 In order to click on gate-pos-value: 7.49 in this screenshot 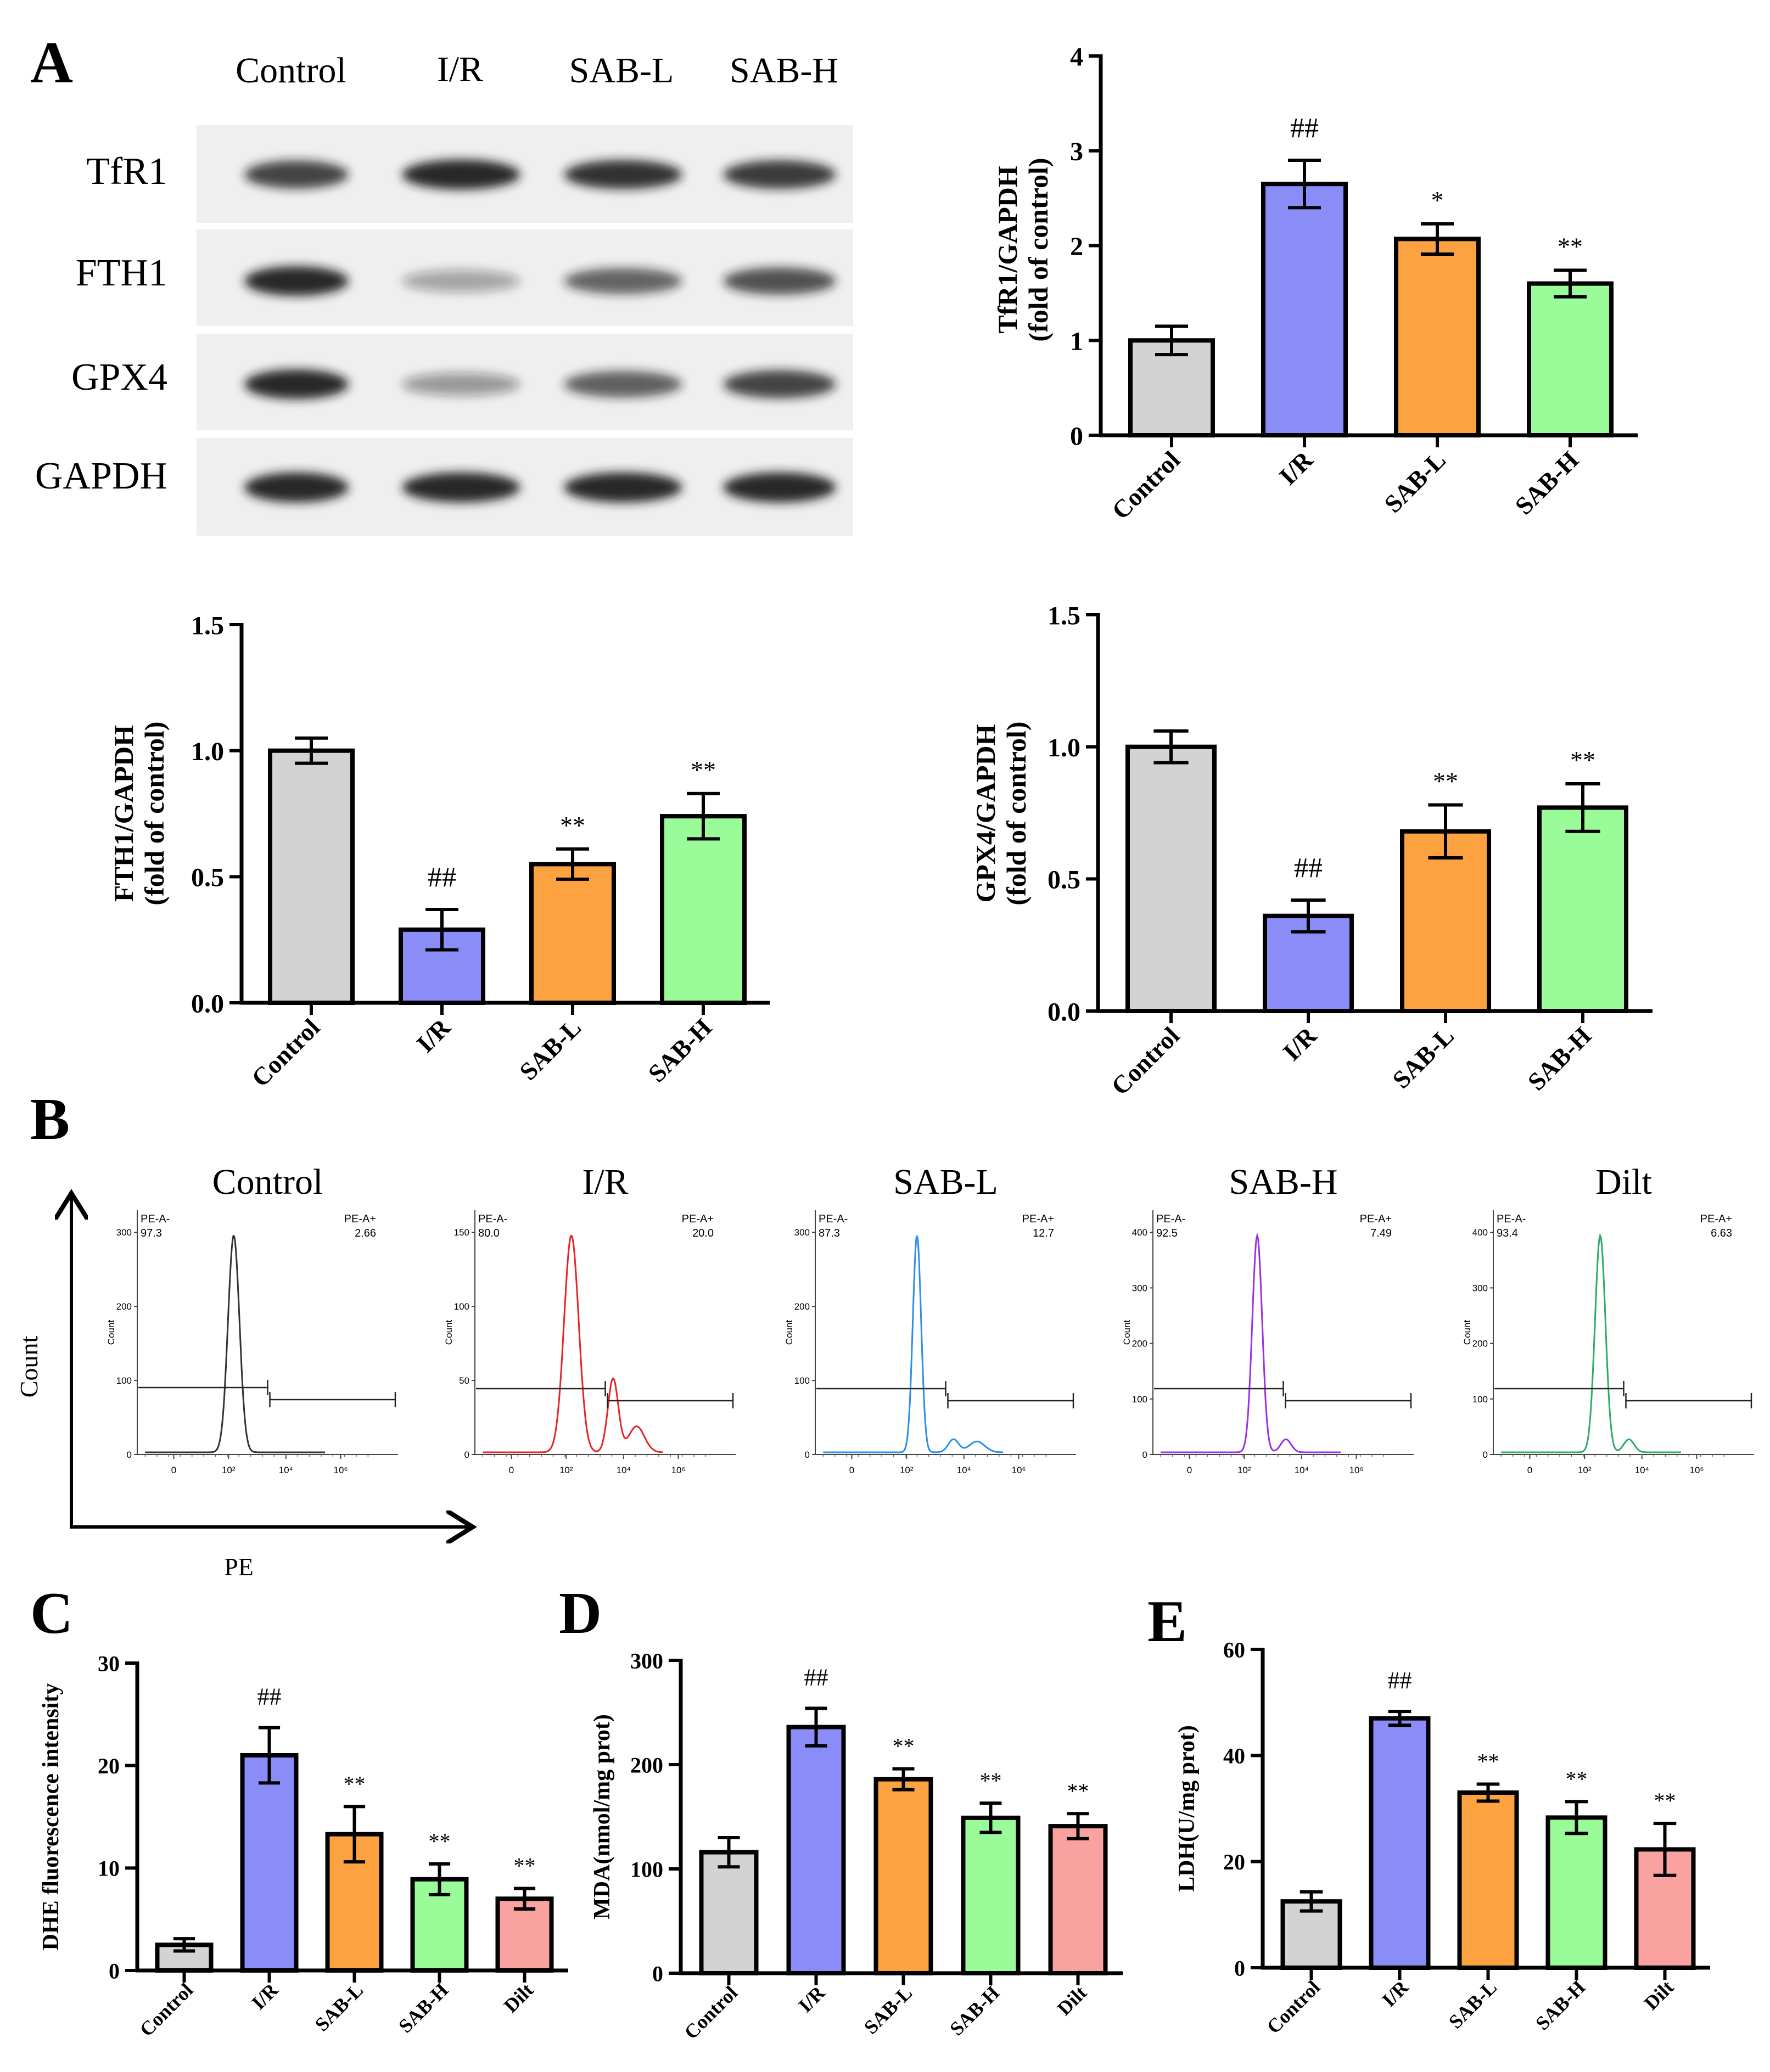, I will do `click(1381, 1233)`.